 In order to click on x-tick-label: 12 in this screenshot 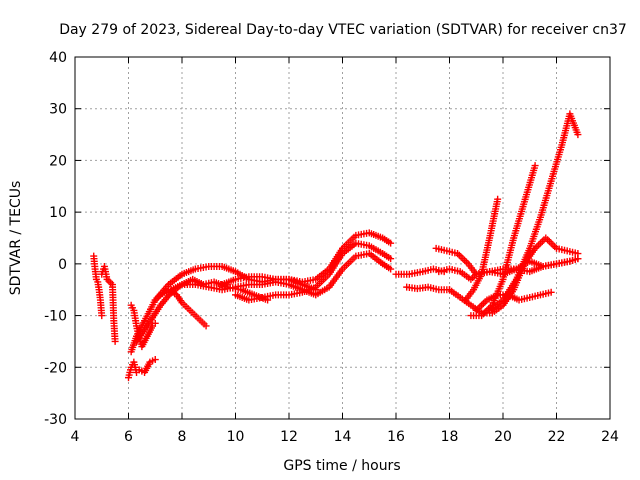, I will do `click(289, 437)`.